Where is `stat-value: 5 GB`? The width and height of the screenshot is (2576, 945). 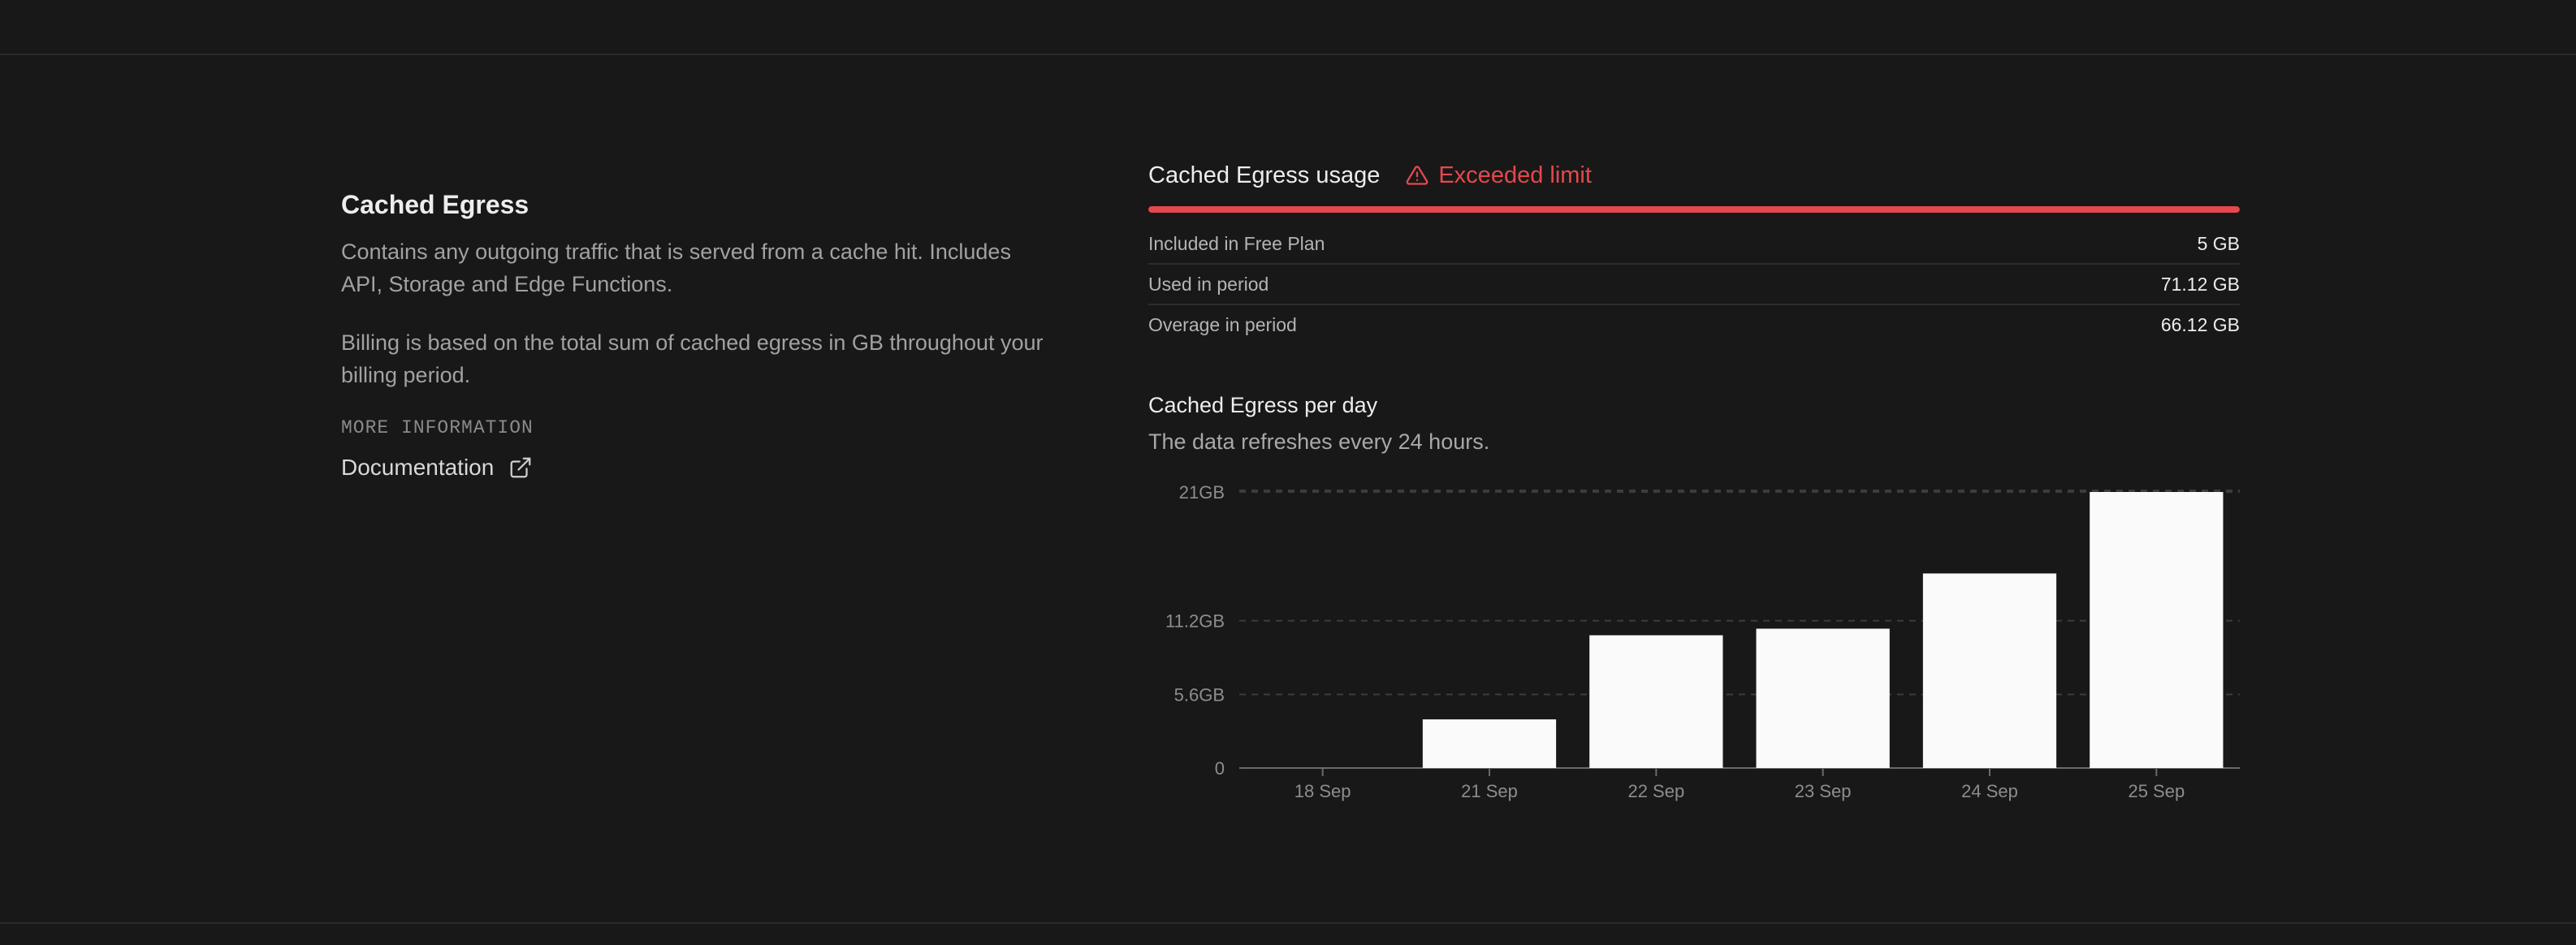 stat-value: 5 GB is located at coordinates (2219, 243).